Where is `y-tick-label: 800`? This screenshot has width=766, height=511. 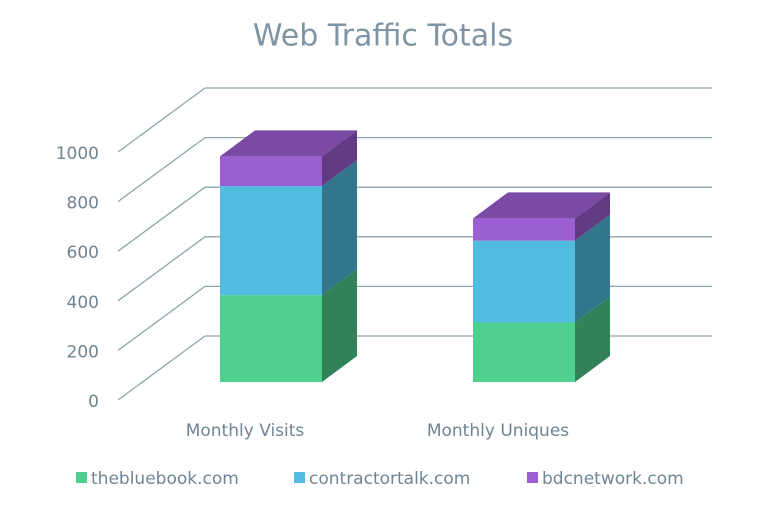 y-tick-label: 800 is located at coordinates (83, 204).